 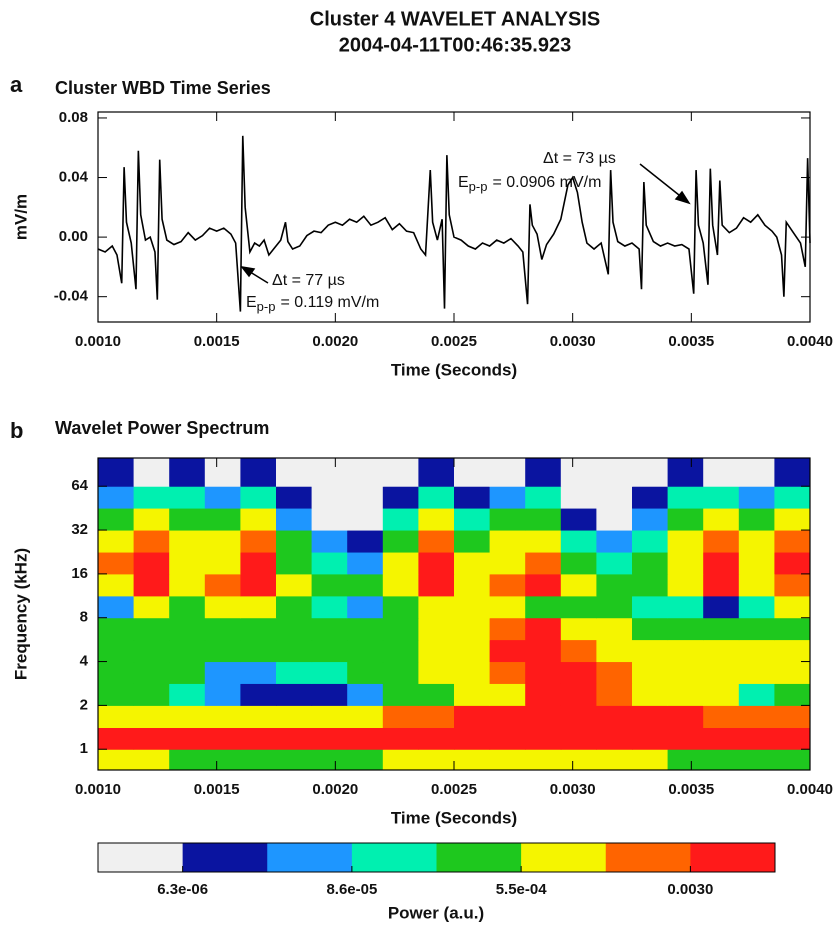 What do you see at coordinates (351, 889) in the screenshot?
I see `colorbar-tick-label: 8.6e-05` at bounding box center [351, 889].